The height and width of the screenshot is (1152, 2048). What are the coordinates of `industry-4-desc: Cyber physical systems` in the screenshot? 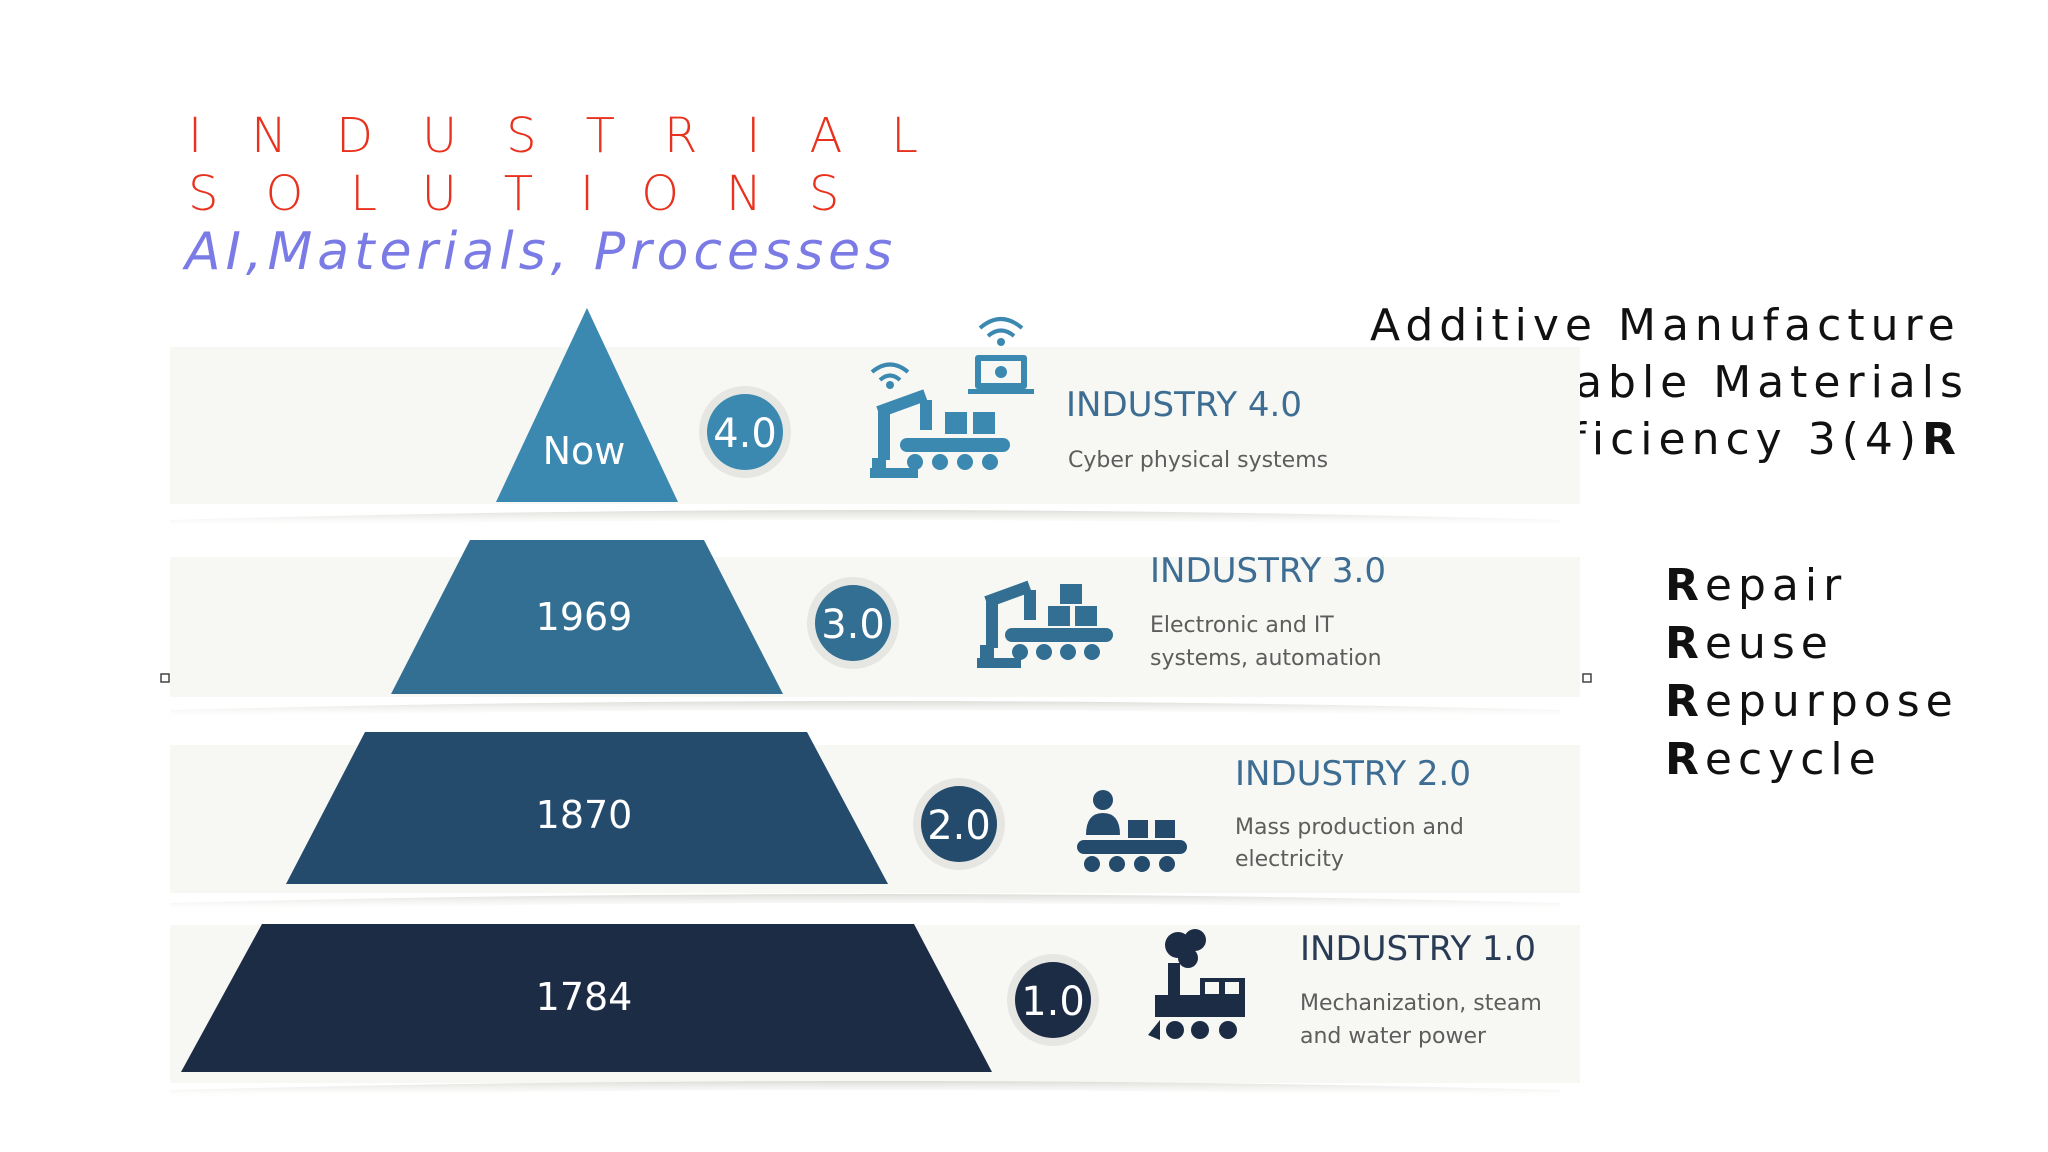 It's located at (1198, 460).